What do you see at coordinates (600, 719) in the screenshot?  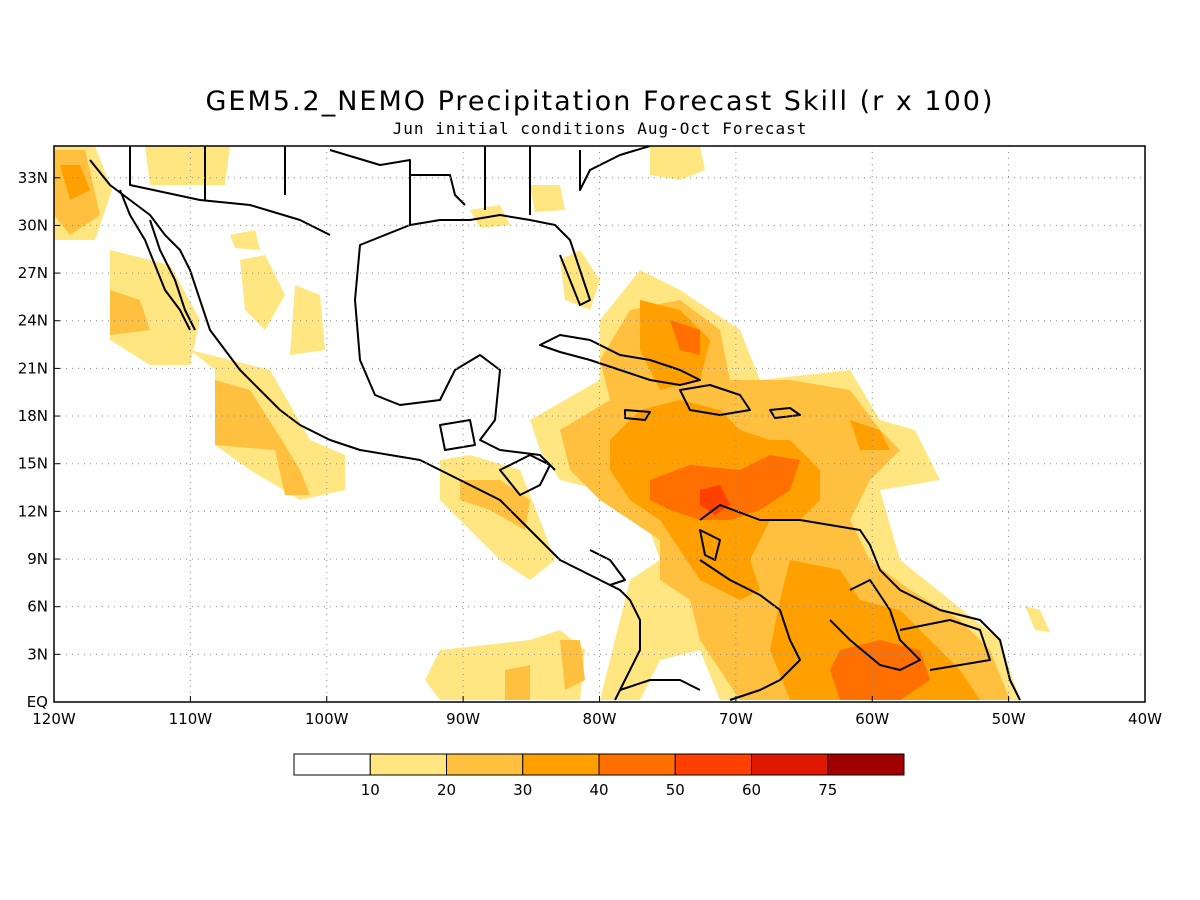 I see `x-tick-label: 80W` at bounding box center [600, 719].